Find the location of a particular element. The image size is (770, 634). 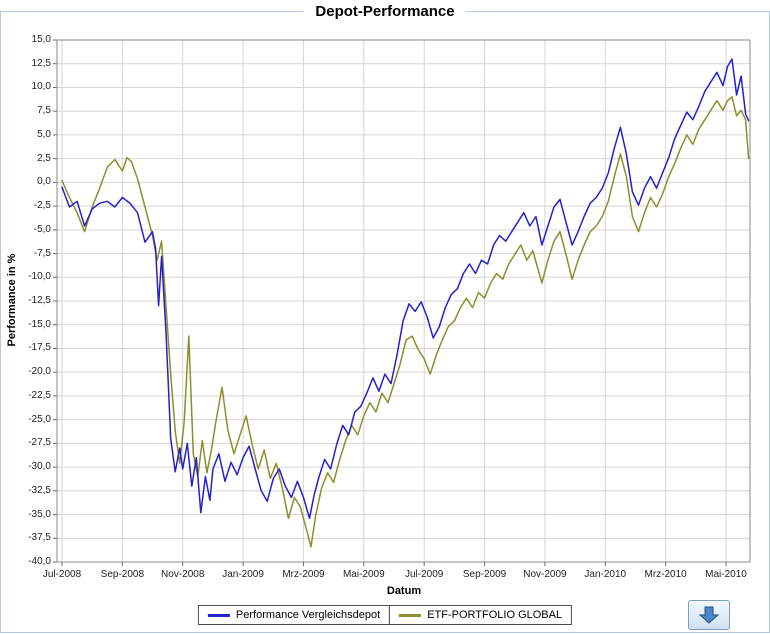

y-axis-label: Performance in % is located at coordinates (12, 300).